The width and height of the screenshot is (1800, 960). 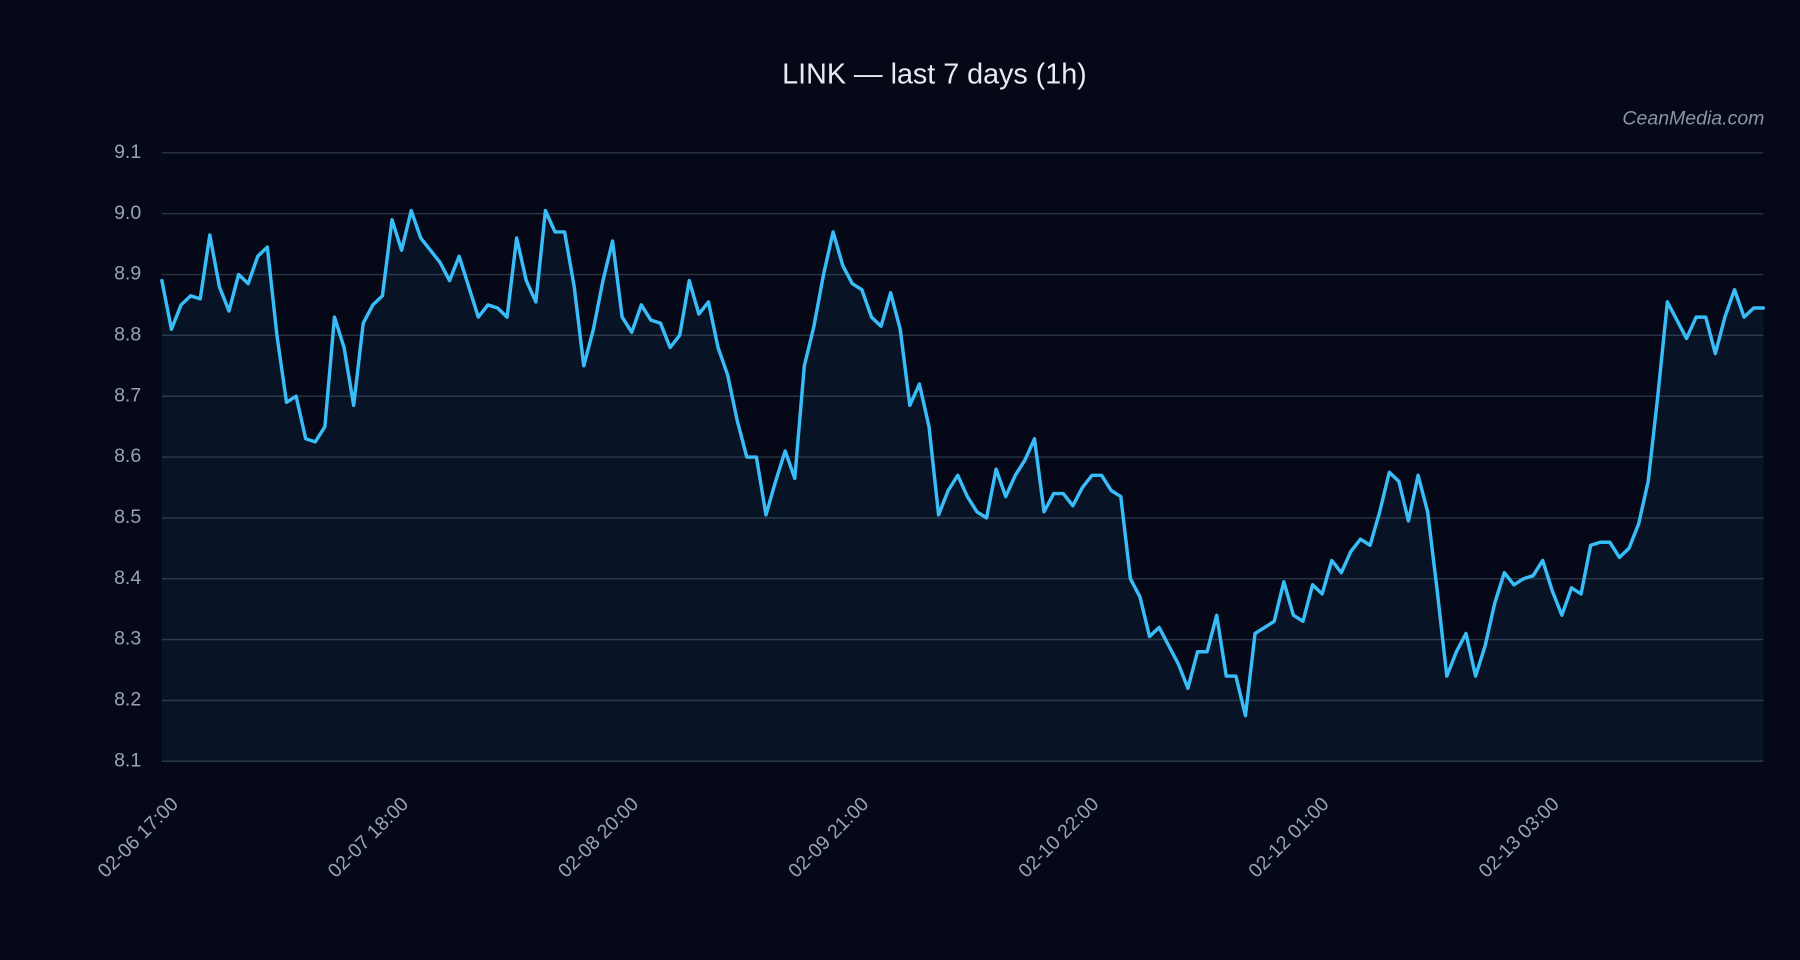 I want to click on y-tick-label: 8.1, so click(x=127, y=760).